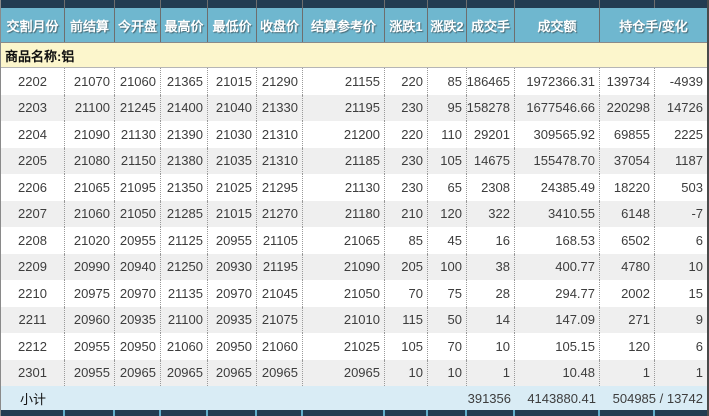  Describe the element at coordinates (354, 55) in the screenshot. I see `product-banner: 商品名称:铝` at that location.